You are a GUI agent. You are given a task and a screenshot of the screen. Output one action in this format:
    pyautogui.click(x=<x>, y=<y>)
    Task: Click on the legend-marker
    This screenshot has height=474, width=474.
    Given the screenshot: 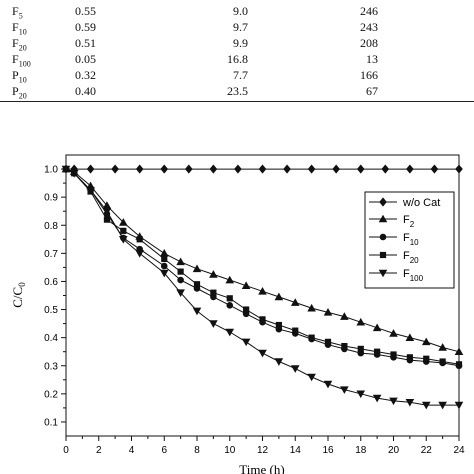 What is the action you would take?
    pyautogui.click(x=383, y=237)
    